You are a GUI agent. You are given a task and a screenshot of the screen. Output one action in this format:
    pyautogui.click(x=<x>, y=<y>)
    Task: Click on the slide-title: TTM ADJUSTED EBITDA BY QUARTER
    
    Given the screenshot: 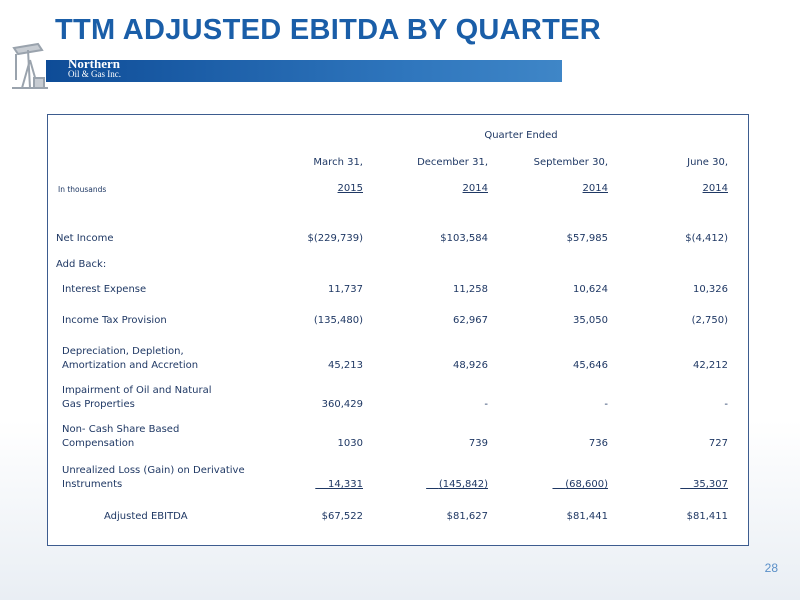 What is the action you would take?
    pyautogui.click(x=328, y=30)
    